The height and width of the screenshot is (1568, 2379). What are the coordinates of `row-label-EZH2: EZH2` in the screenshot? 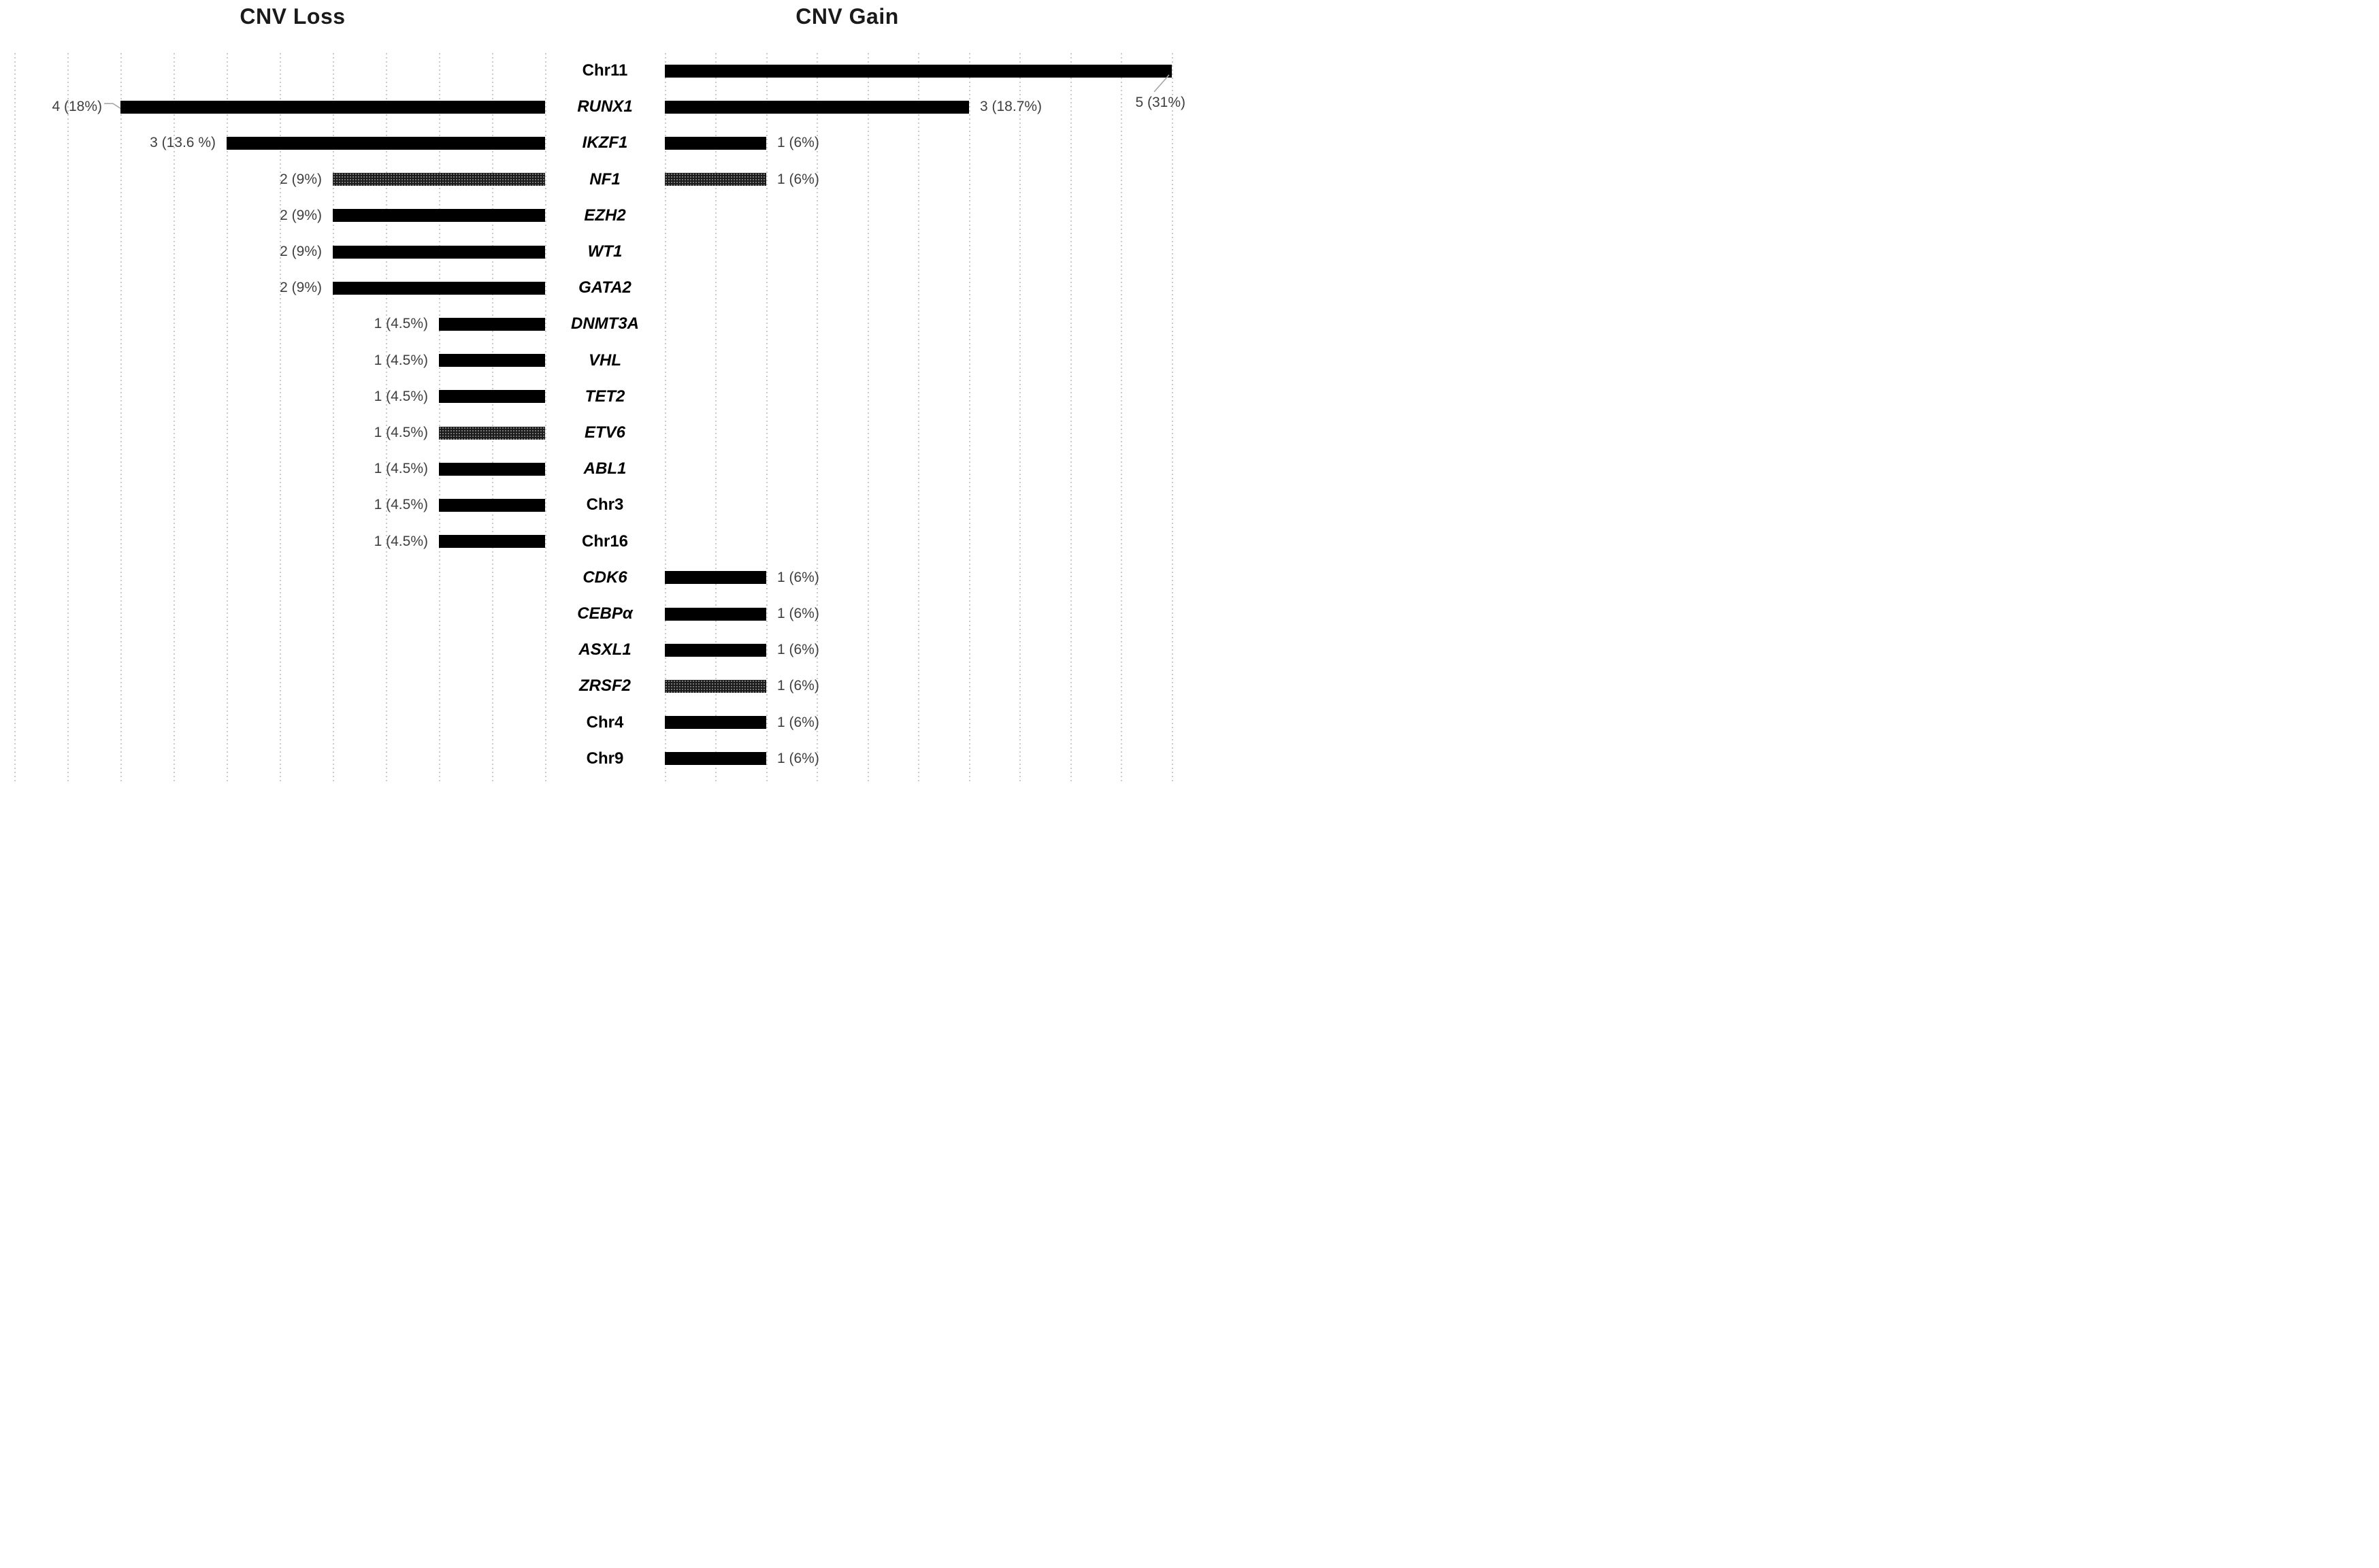 It's located at (605, 216).